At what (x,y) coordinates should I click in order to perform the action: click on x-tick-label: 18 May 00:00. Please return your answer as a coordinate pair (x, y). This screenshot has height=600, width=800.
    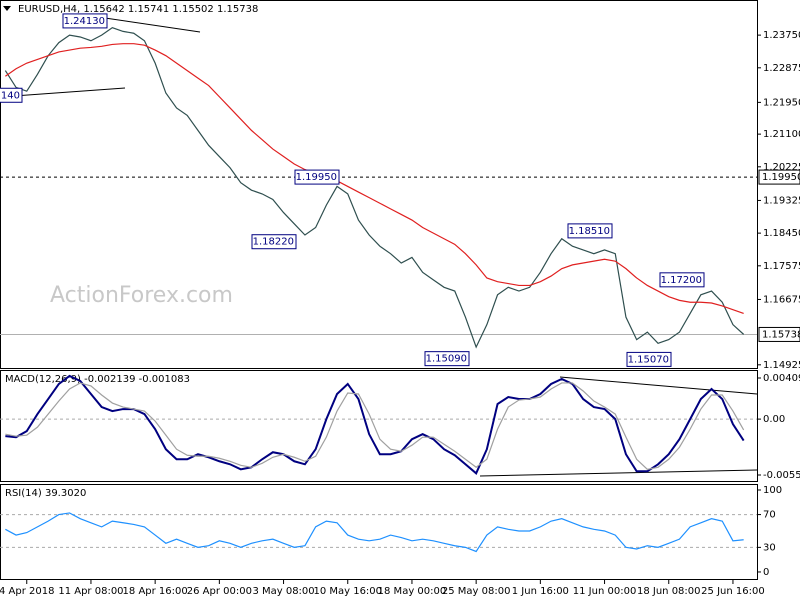
    Looking at the image, I should click on (412, 591).